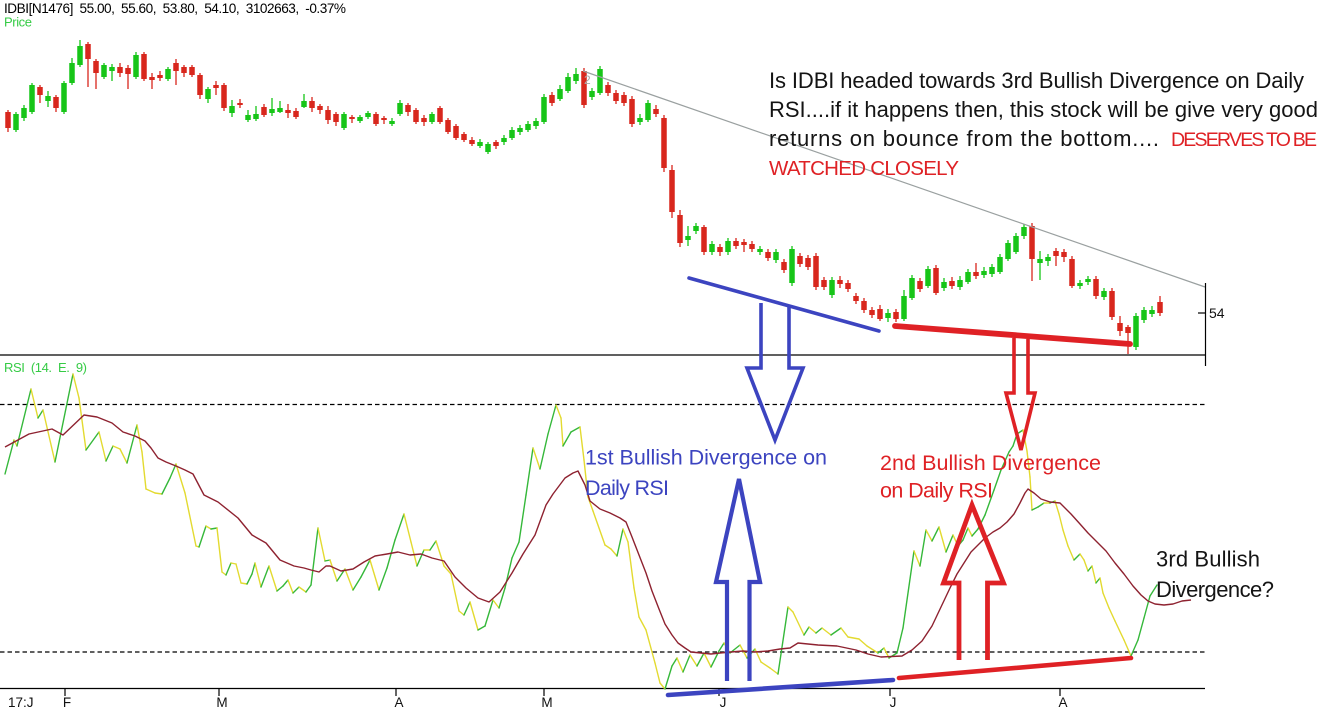  I want to click on svg-text: 1st Bullish Divergence on, so click(706, 458).